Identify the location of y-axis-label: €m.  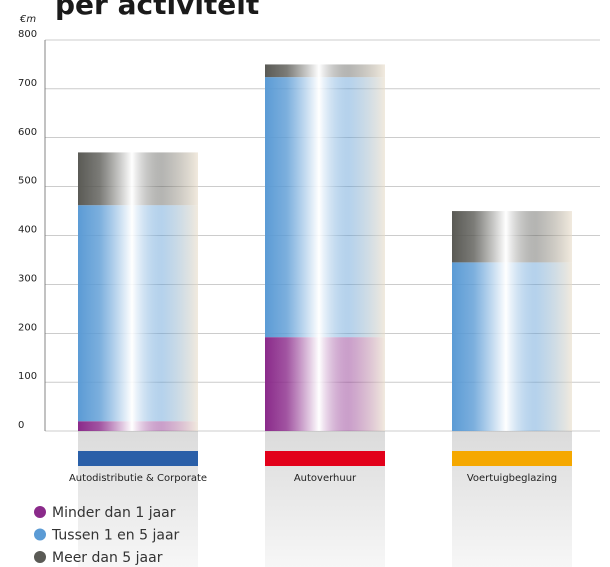
(27, 19).